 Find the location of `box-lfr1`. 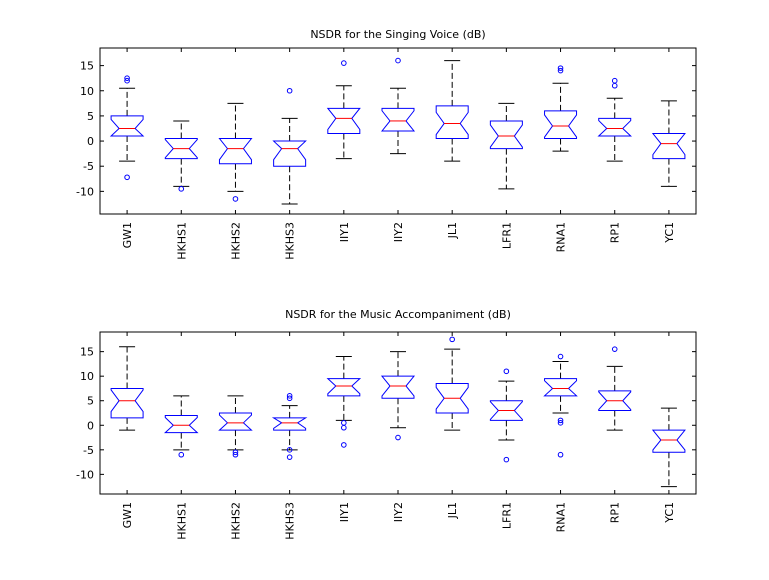

box-lfr1 is located at coordinates (506, 146).